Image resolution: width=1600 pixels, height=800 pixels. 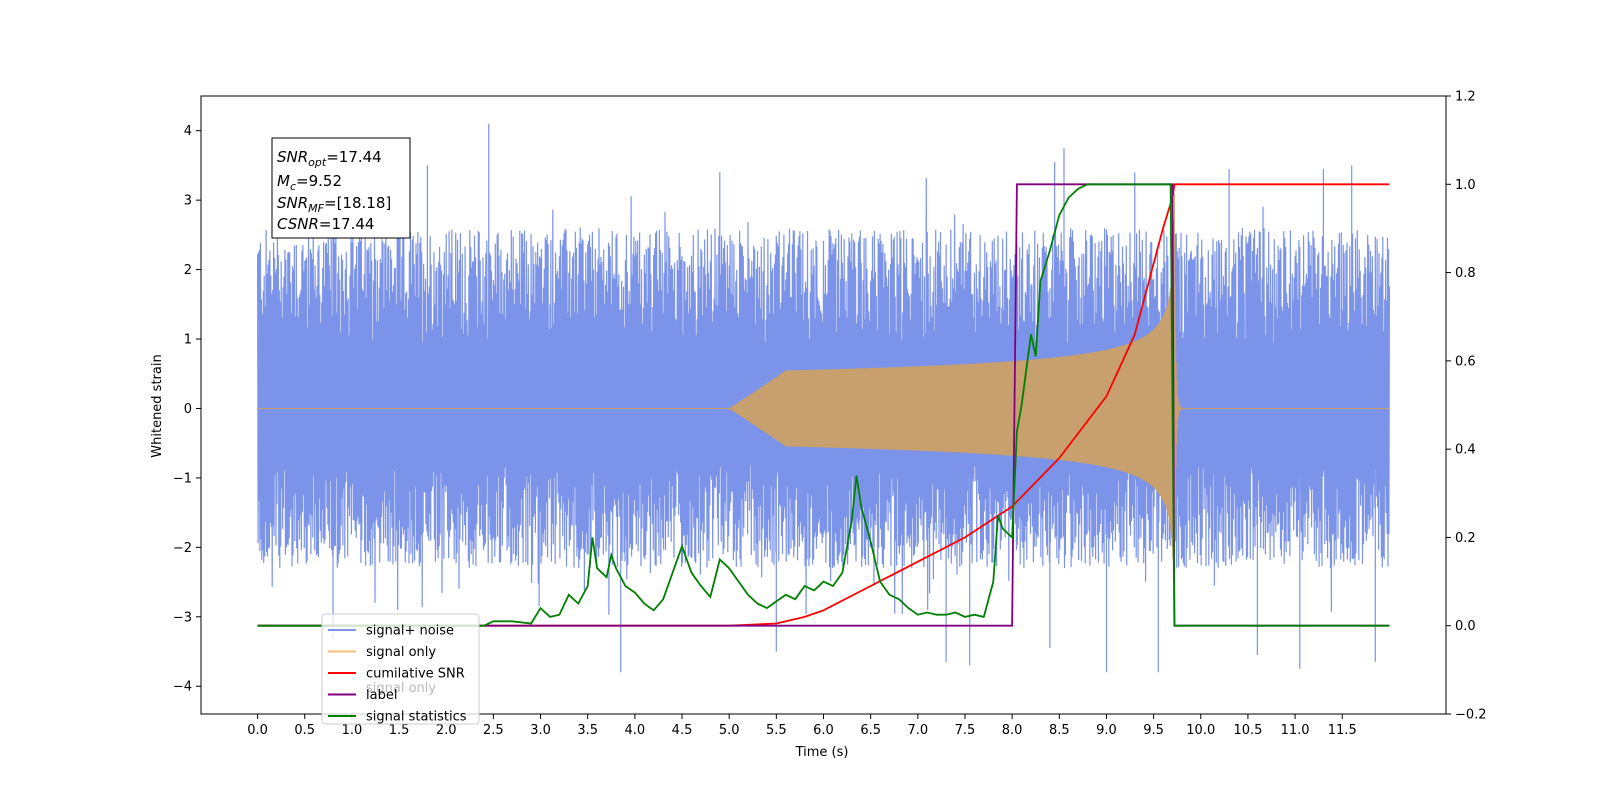 I want to click on annot-mc-value: =9.52, so click(x=319, y=181).